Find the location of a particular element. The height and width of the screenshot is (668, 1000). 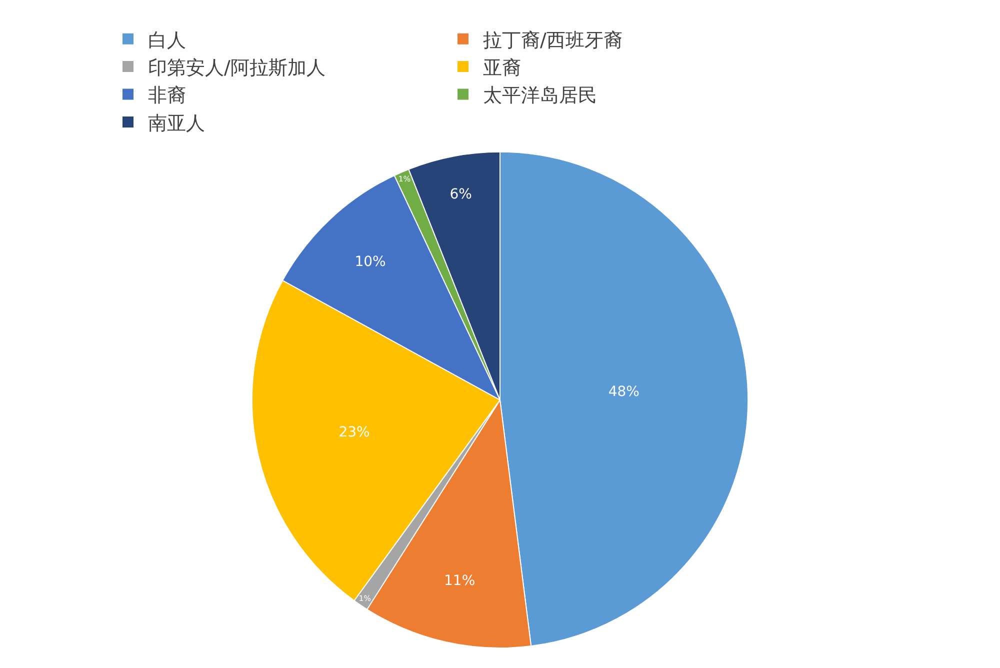

legend-label: 白人 is located at coordinates (167, 40).